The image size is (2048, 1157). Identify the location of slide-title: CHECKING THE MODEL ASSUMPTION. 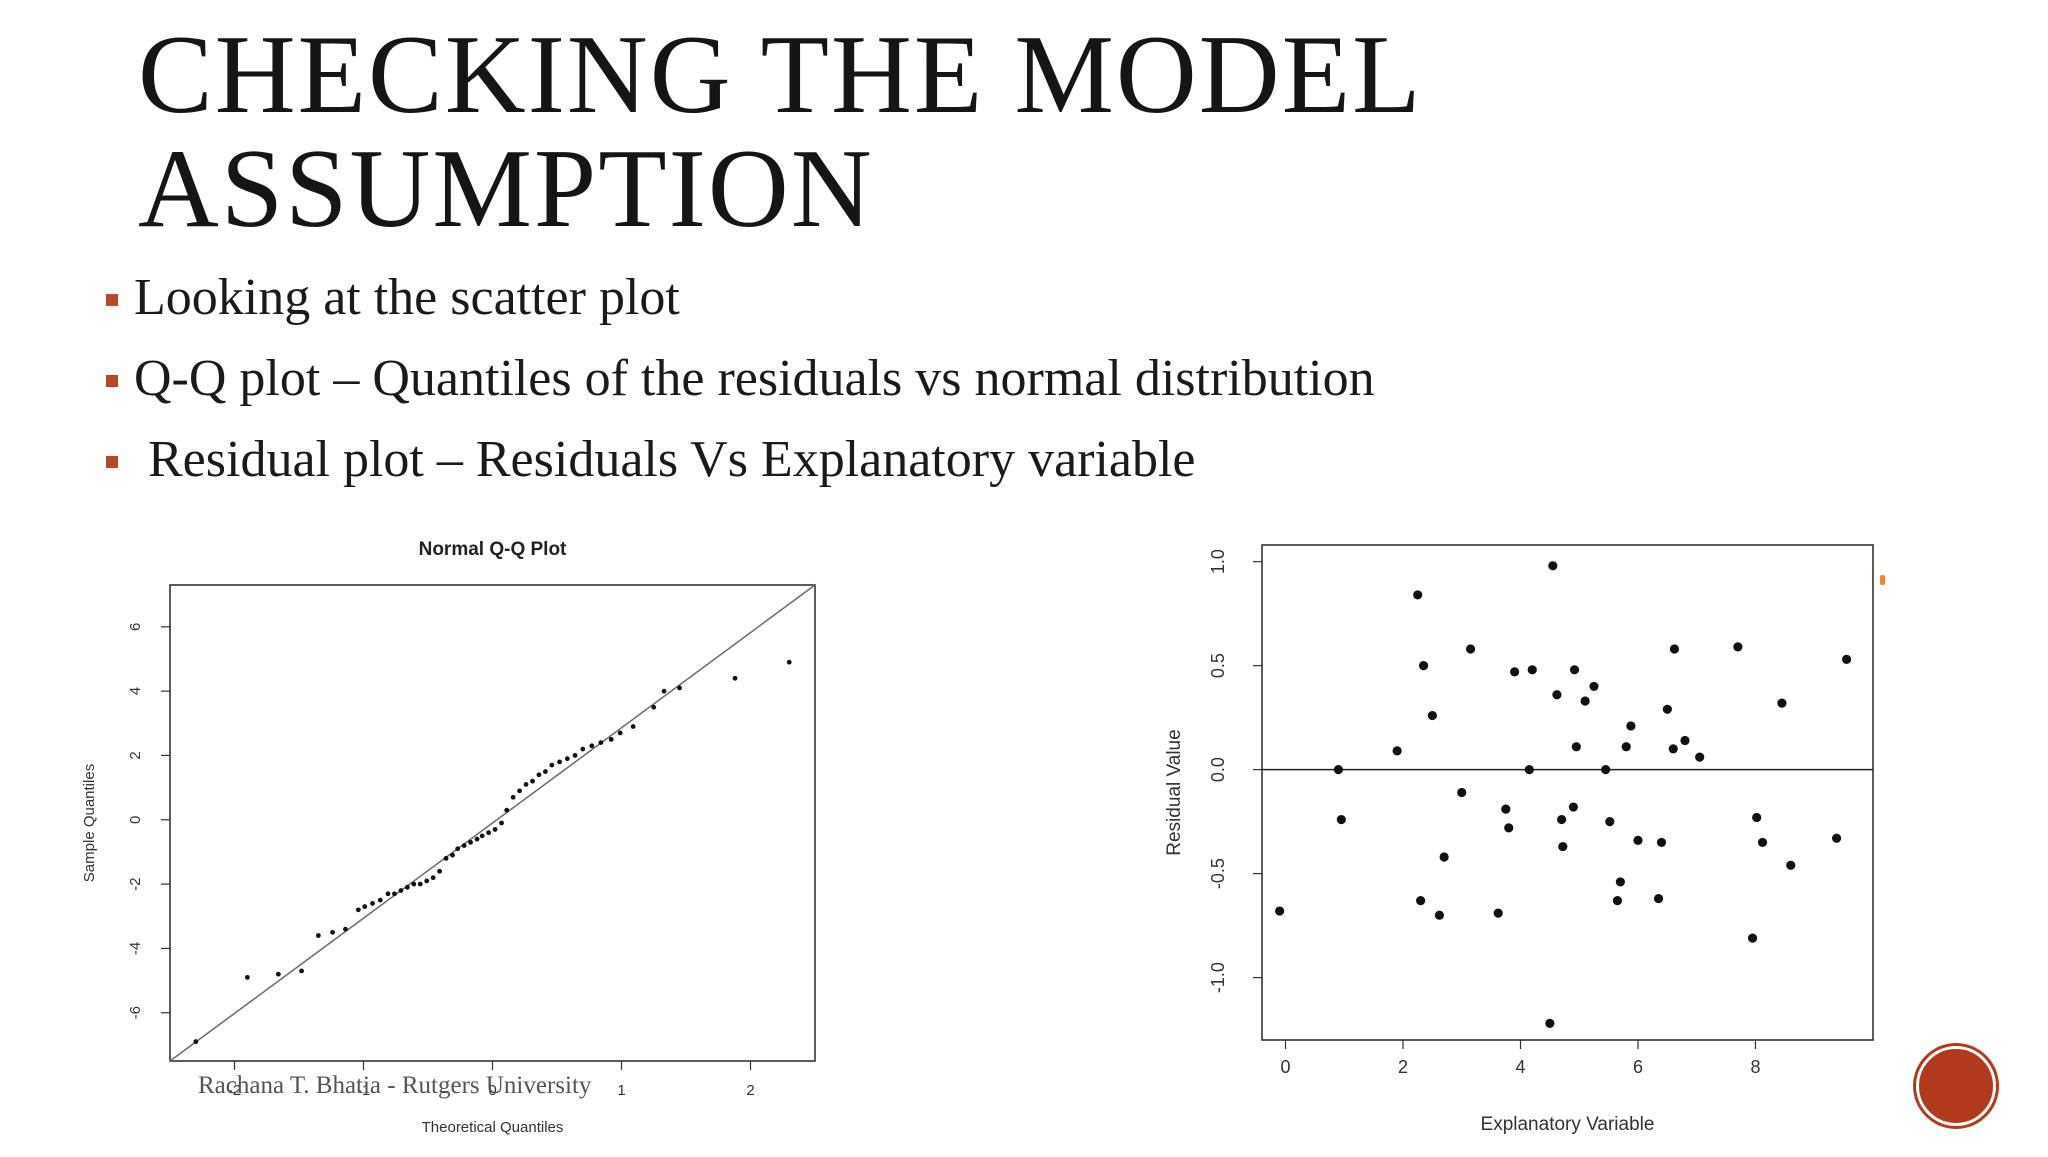
(888, 132).